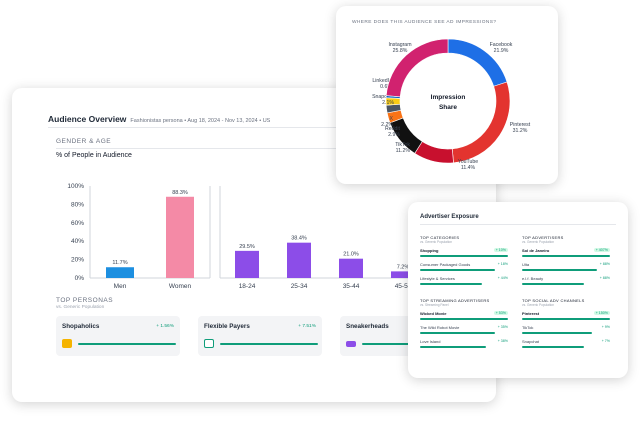 This screenshot has height=427, width=640. I want to click on exposure-row: Wicked Movie + 53%, so click(464, 317).